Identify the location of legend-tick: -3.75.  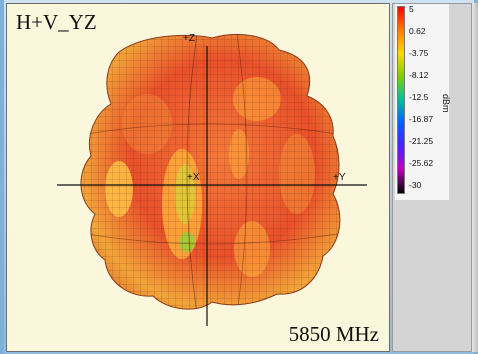
(419, 53).